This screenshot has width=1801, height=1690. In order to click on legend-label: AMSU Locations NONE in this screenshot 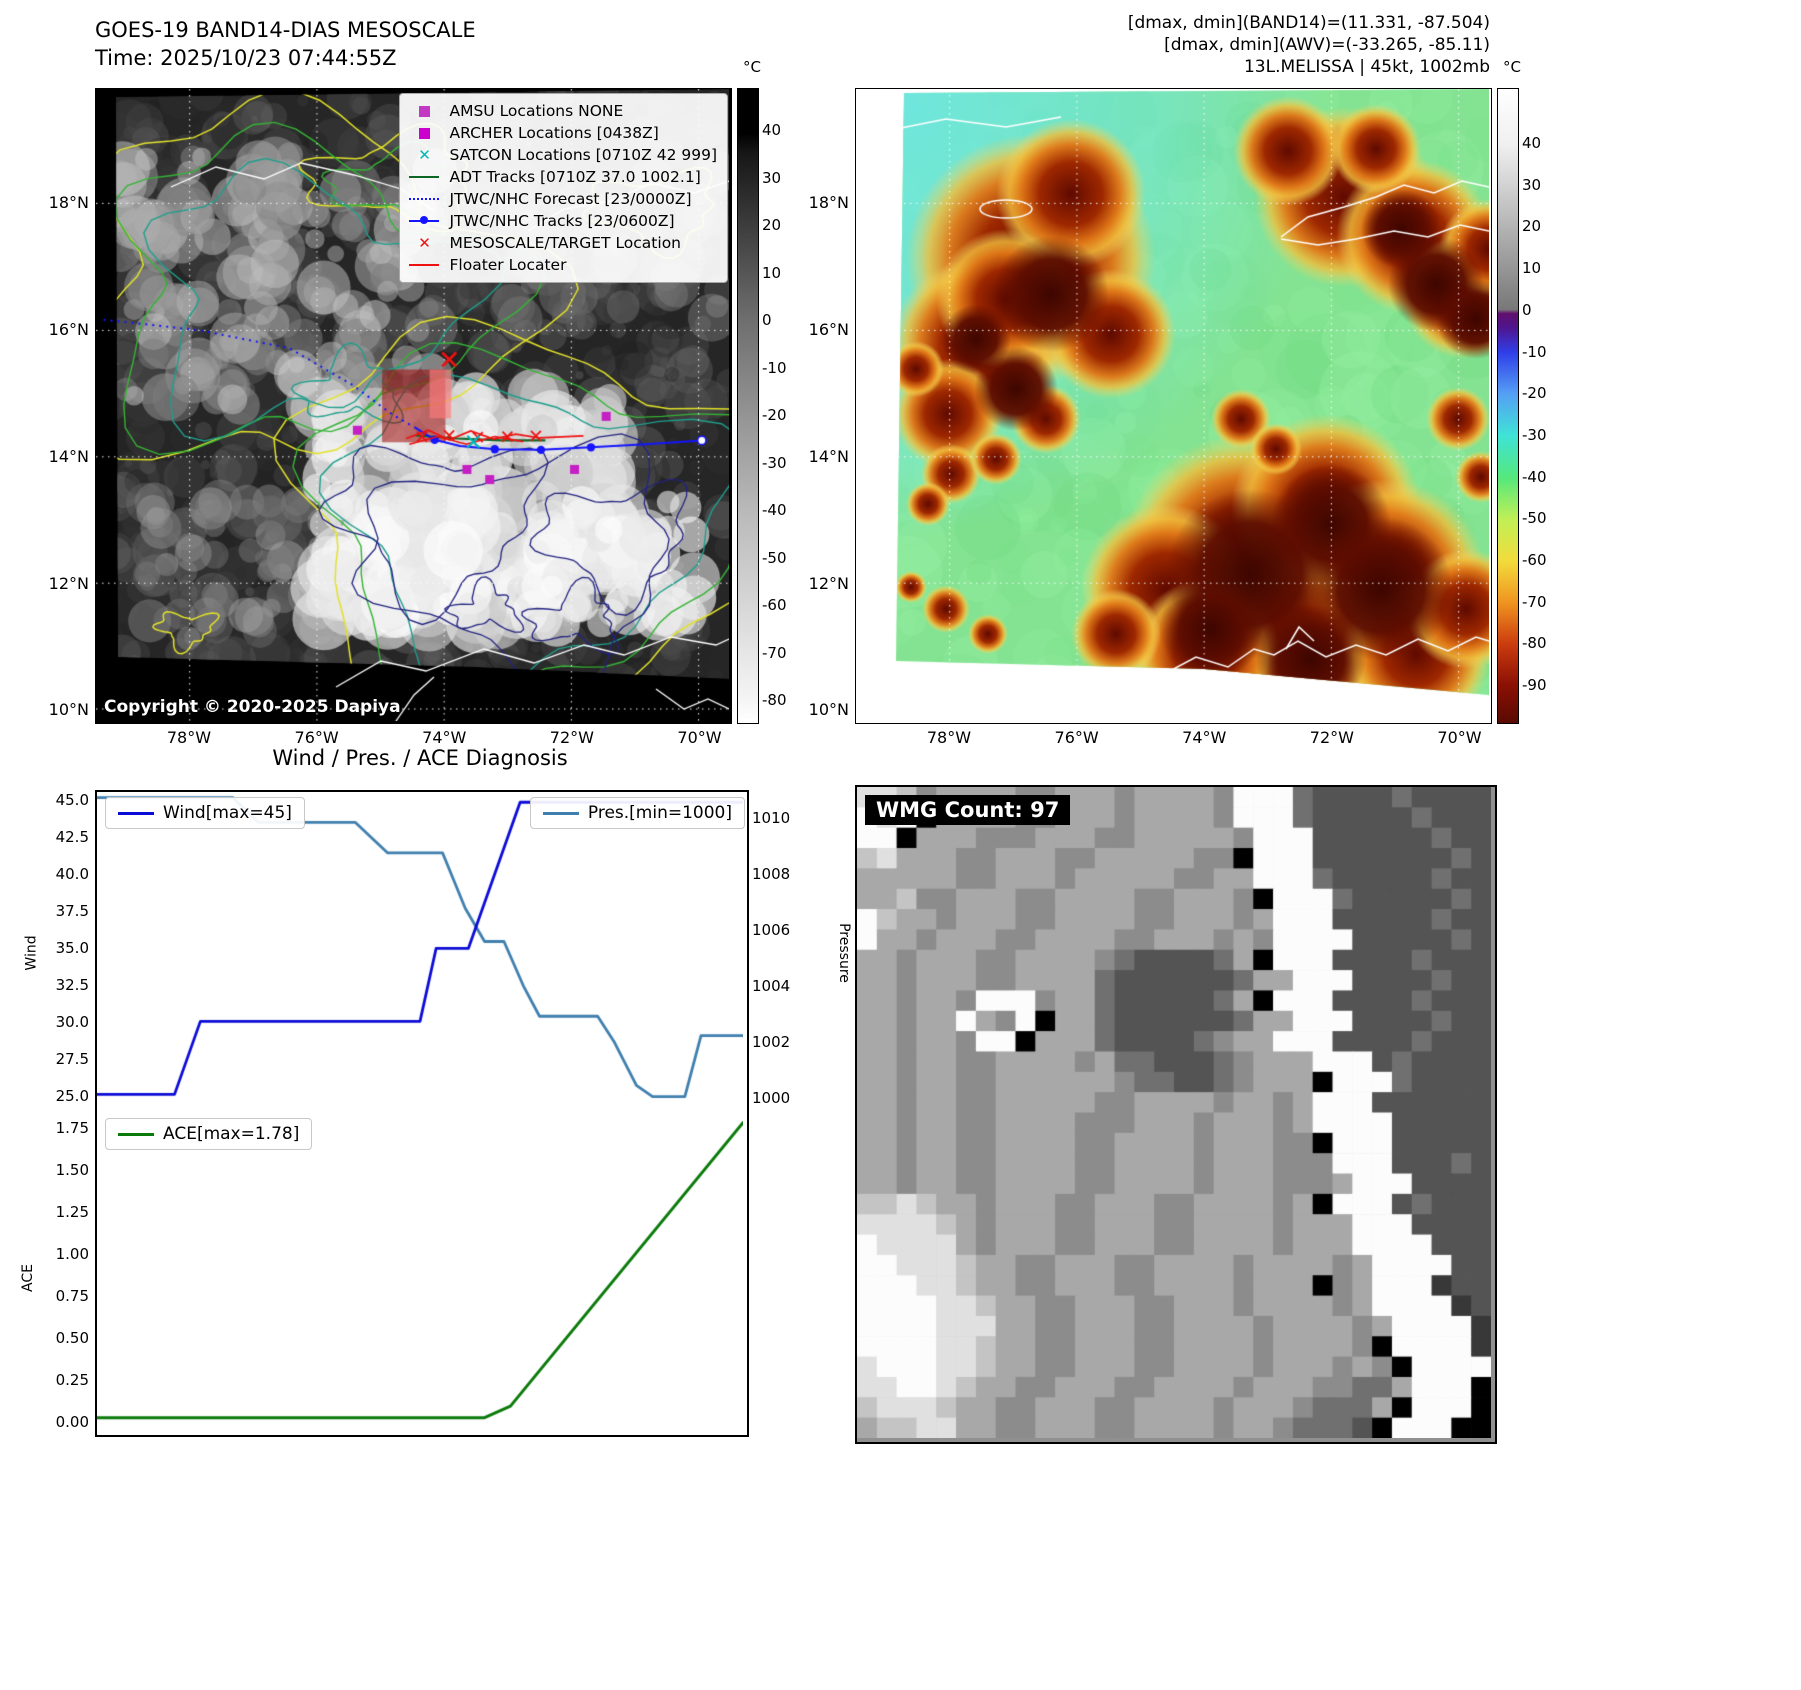, I will do `click(536, 111)`.